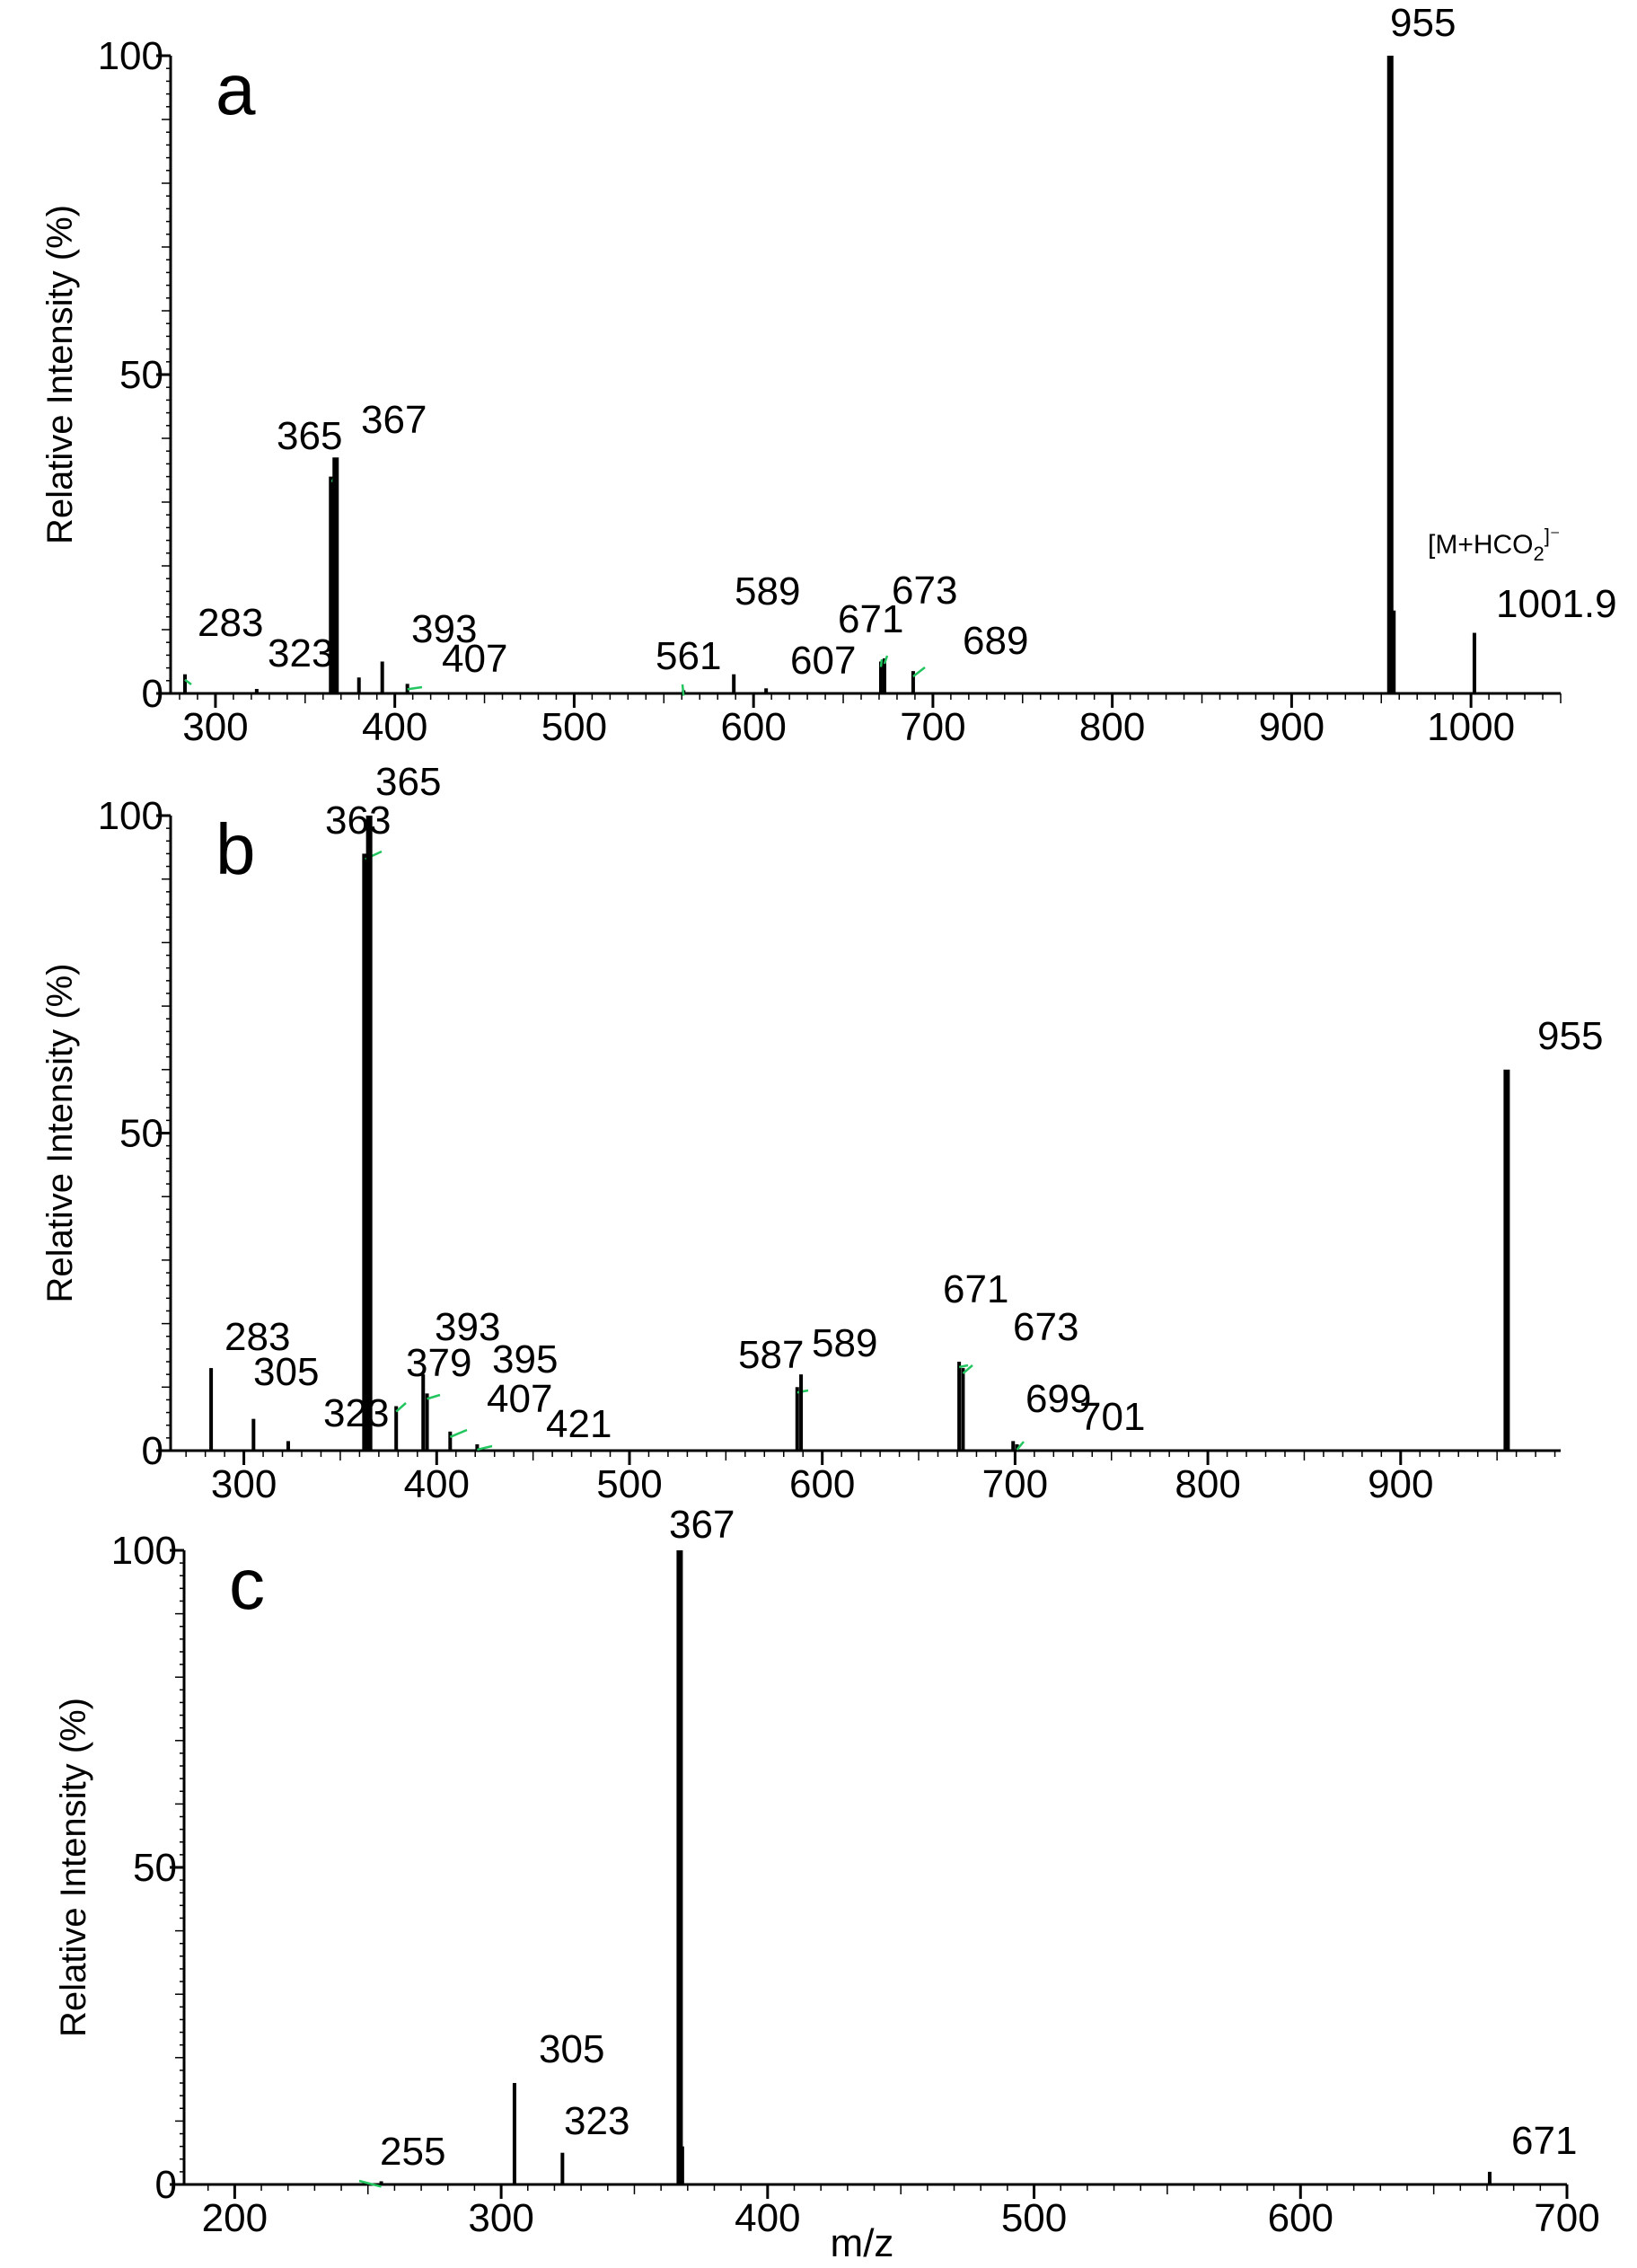 The image size is (1637, 2268). I want to click on peak-label: 395, so click(525, 1359).